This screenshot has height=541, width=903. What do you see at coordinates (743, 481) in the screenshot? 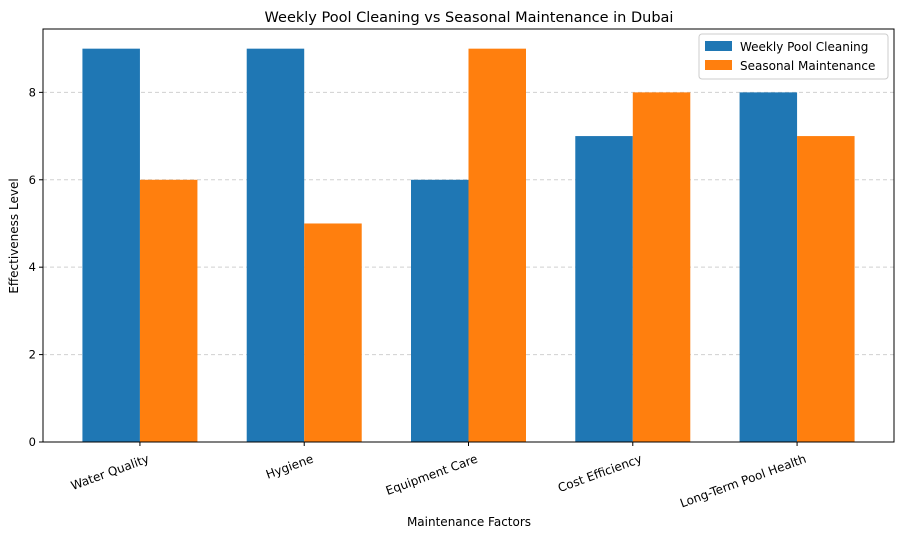
I see `x-tick-label: Long-Term Pool Health` at bounding box center [743, 481].